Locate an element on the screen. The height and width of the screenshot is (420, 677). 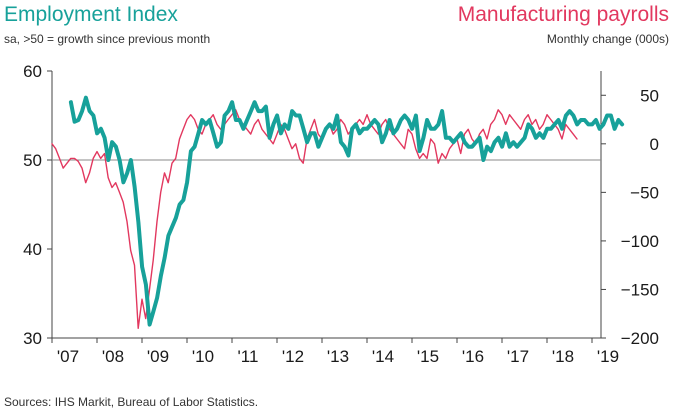
x-tick-label: '12 is located at coordinates (293, 356).